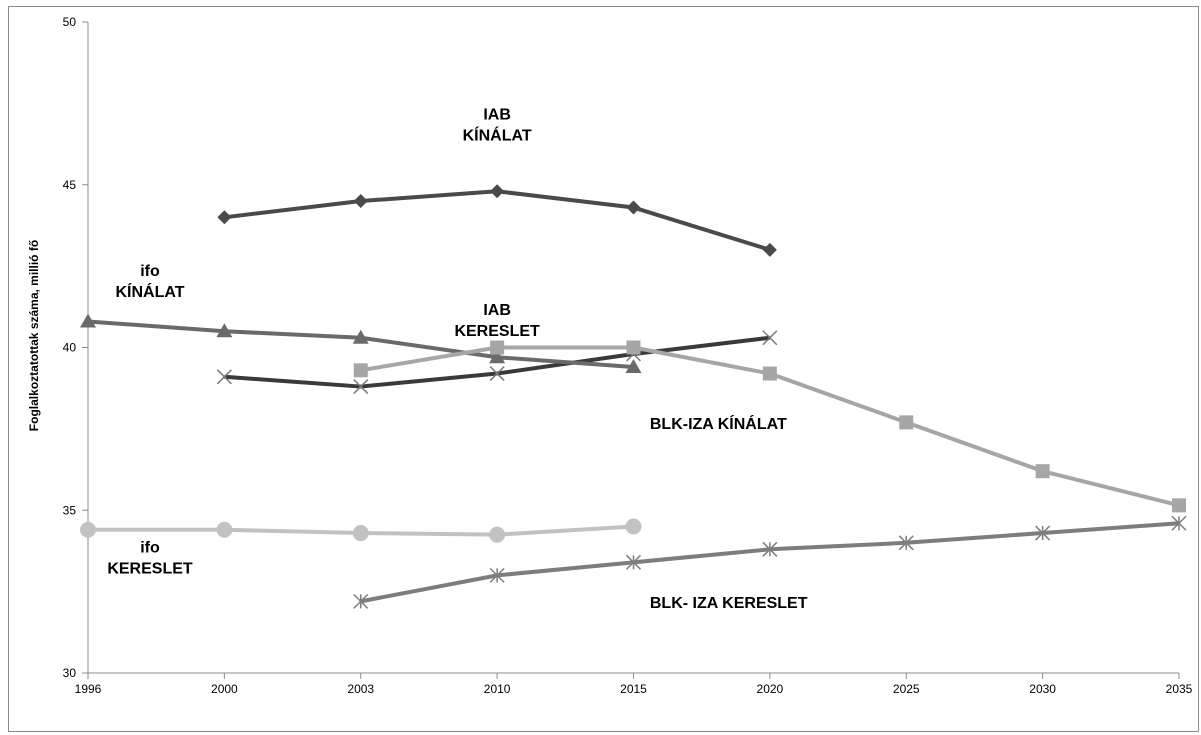 The height and width of the screenshot is (735, 1201). I want to click on series-annotation: BLK- IZA KERESLET, so click(729, 603).